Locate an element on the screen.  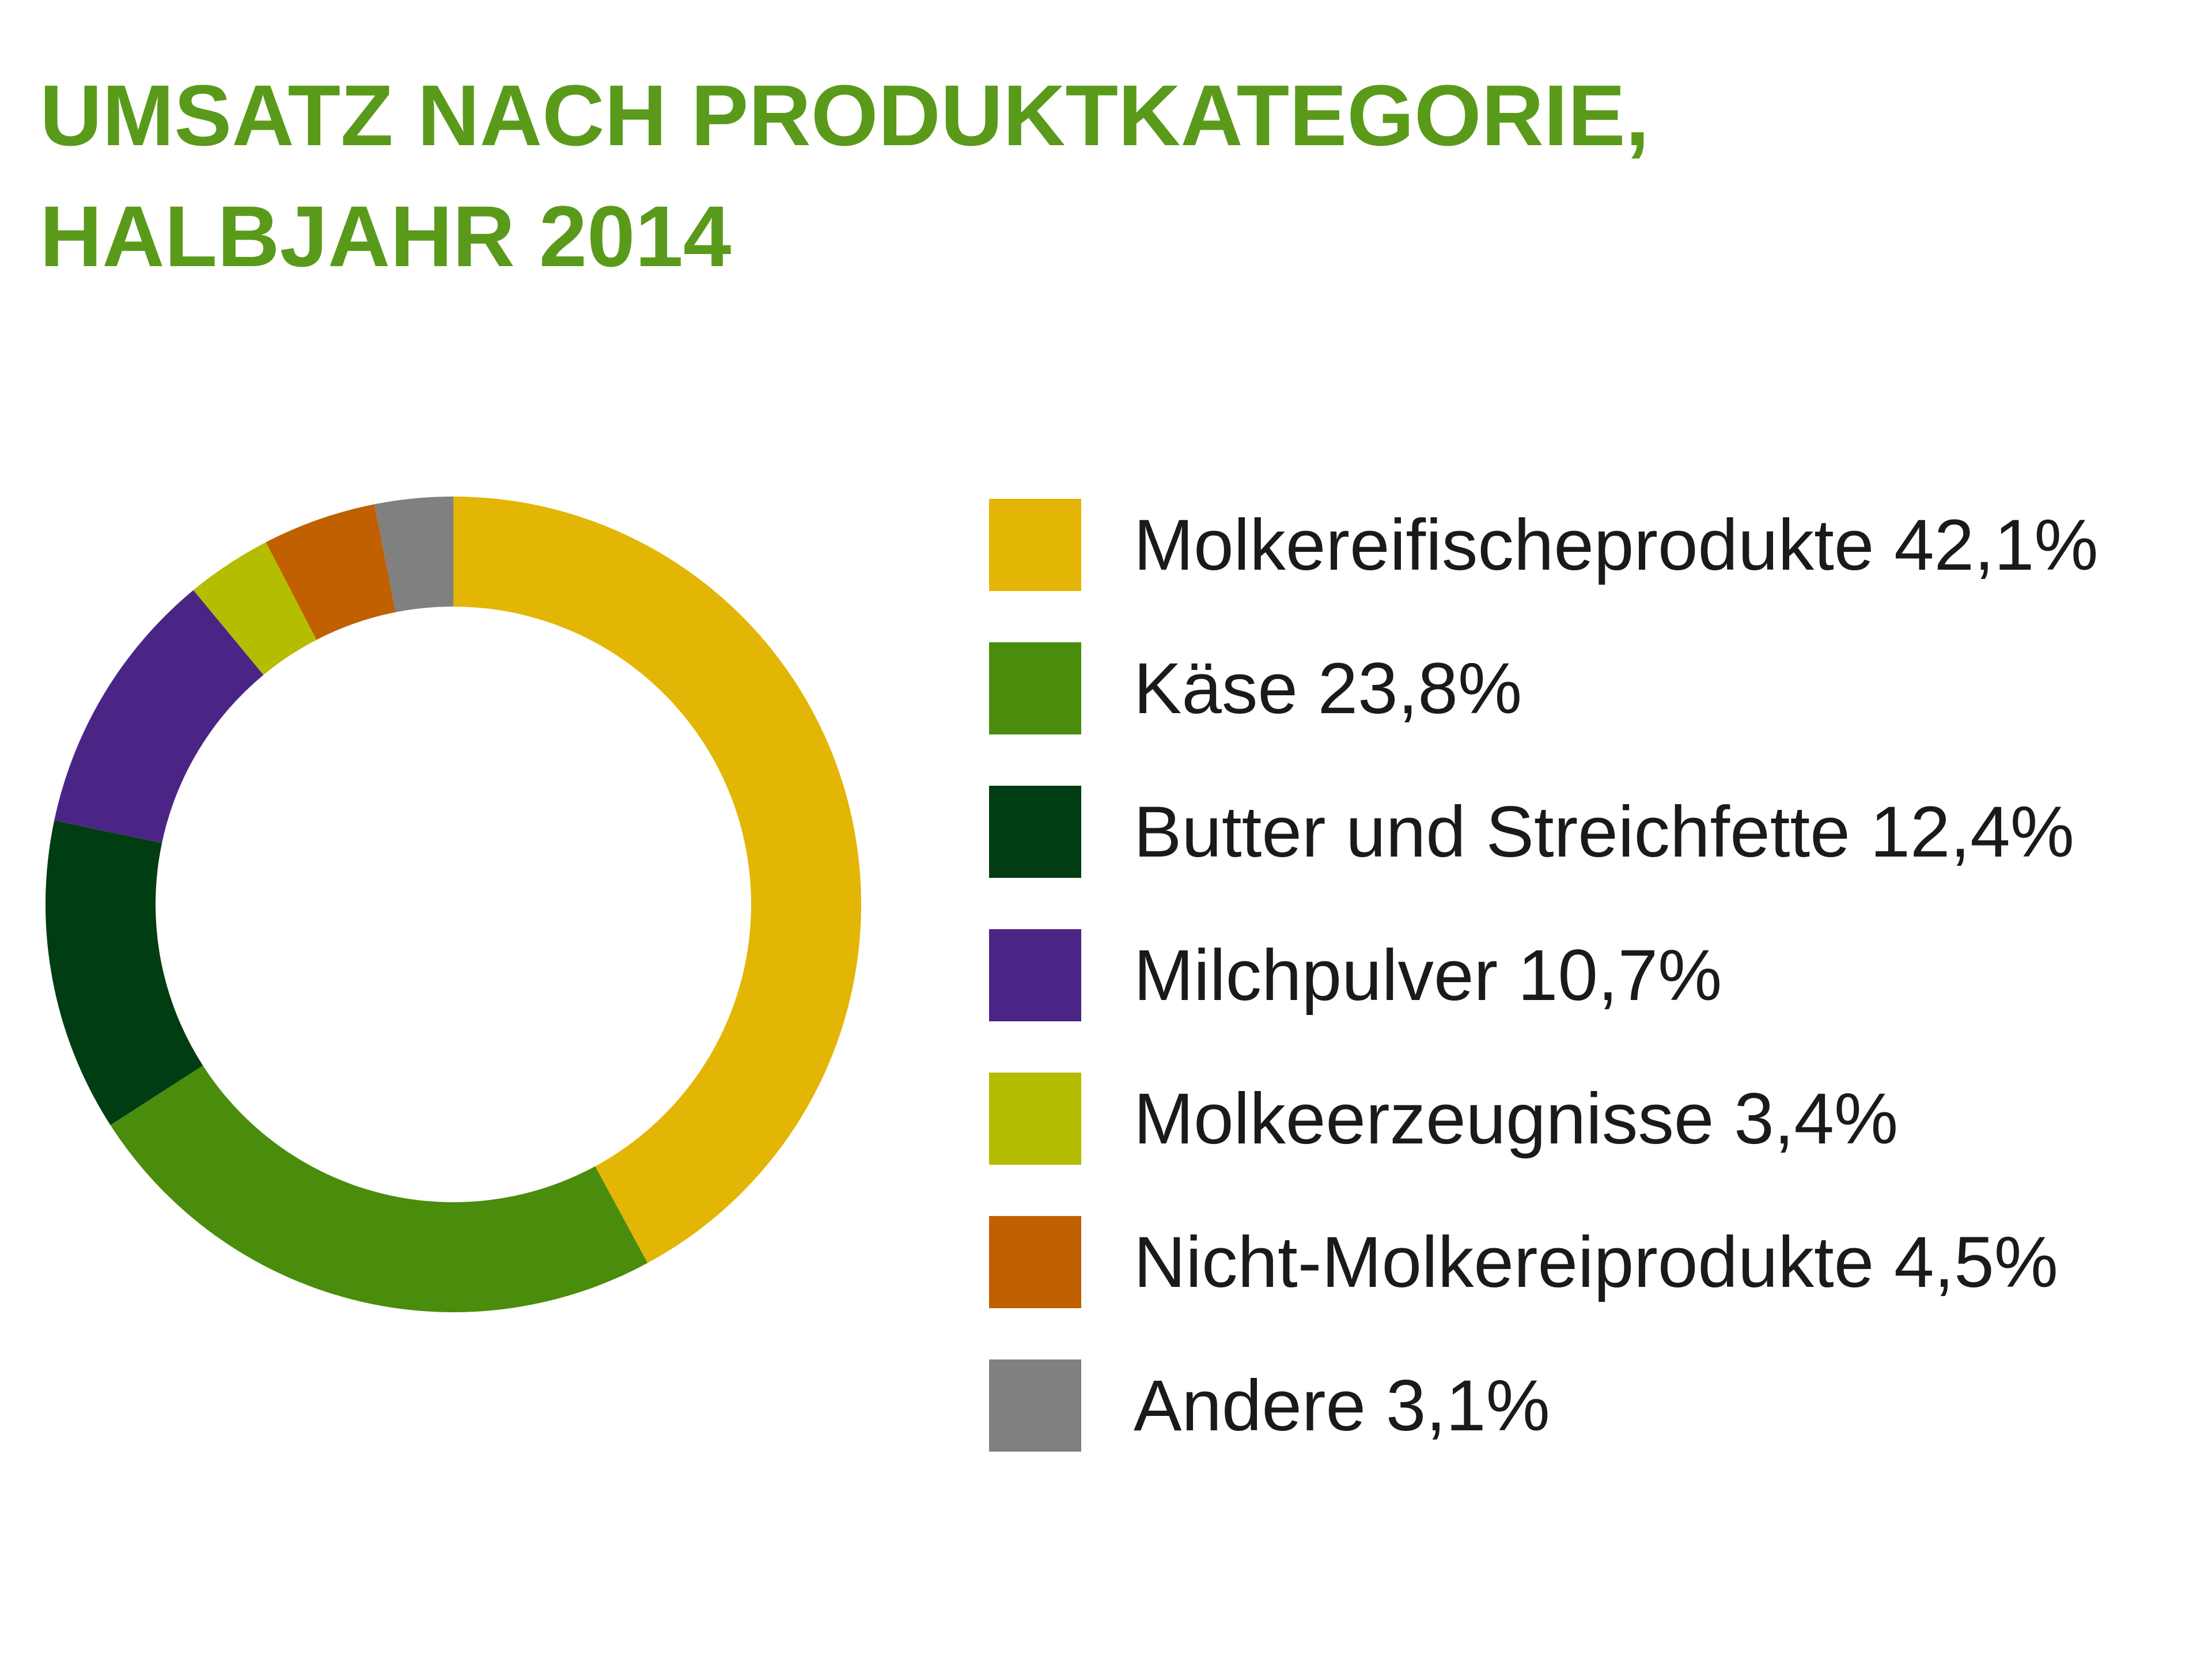
legend-category: Käse is located at coordinates (1216, 689).